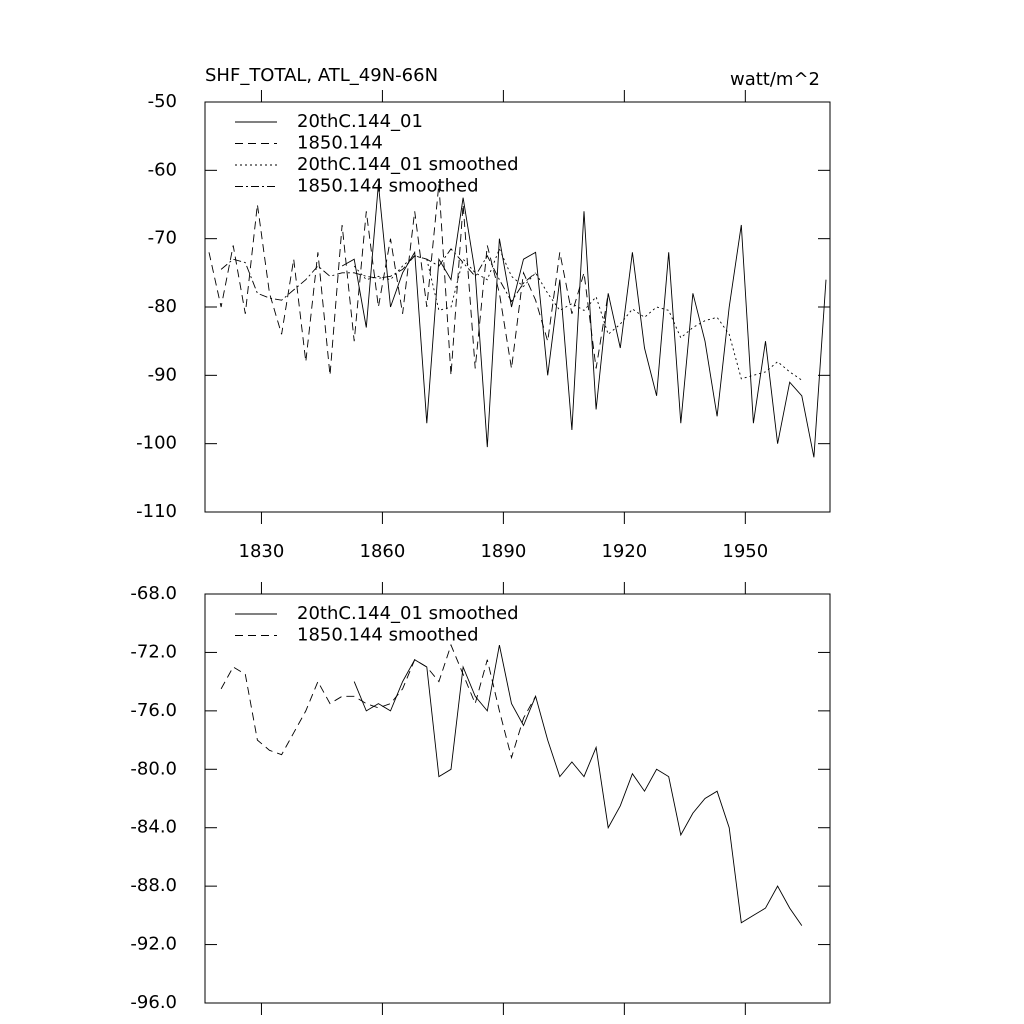 The height and width of the screenshot is (1024, 1024). What do you see at coordinates (162, 169) in the screenshot?
I see `y-tick-label: -60` at bounding box center [162, 169].